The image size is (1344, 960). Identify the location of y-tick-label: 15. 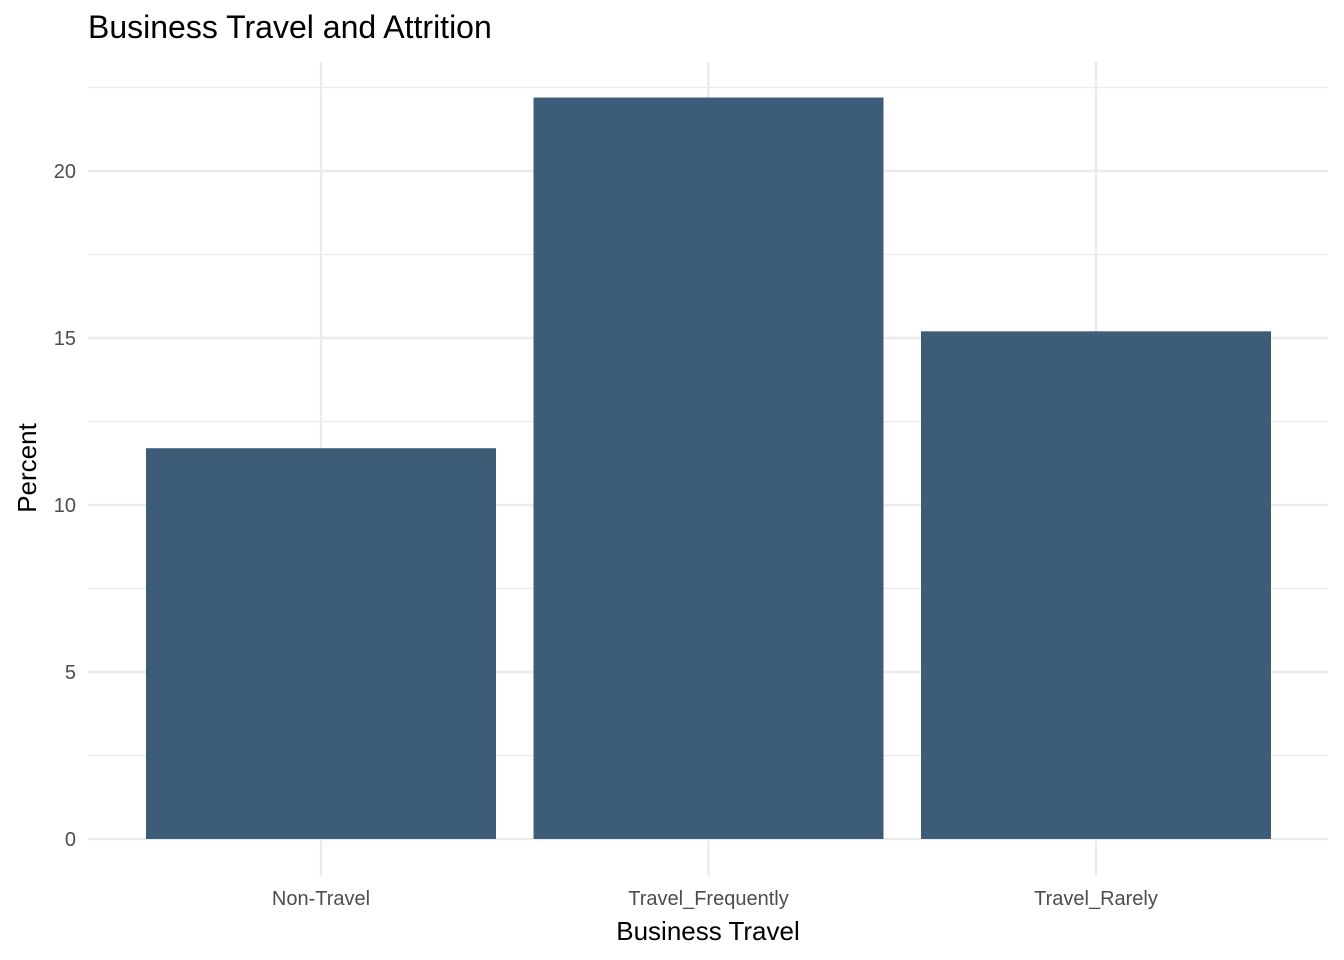
(65, 339).